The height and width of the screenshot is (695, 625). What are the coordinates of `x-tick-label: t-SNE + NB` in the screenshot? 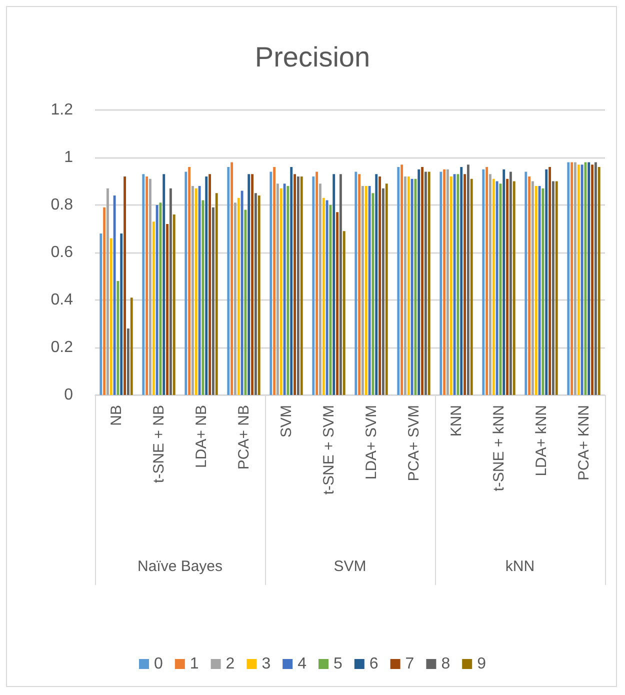 It's located at (159, 444).